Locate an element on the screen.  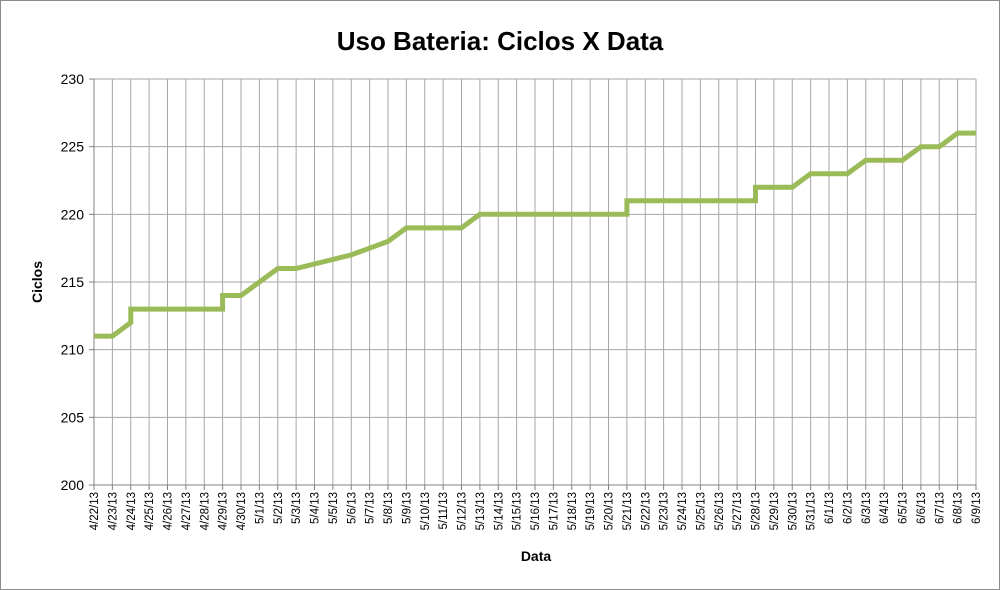
x-tick-label: 5/5/13 is located at coordinates (334, 508).